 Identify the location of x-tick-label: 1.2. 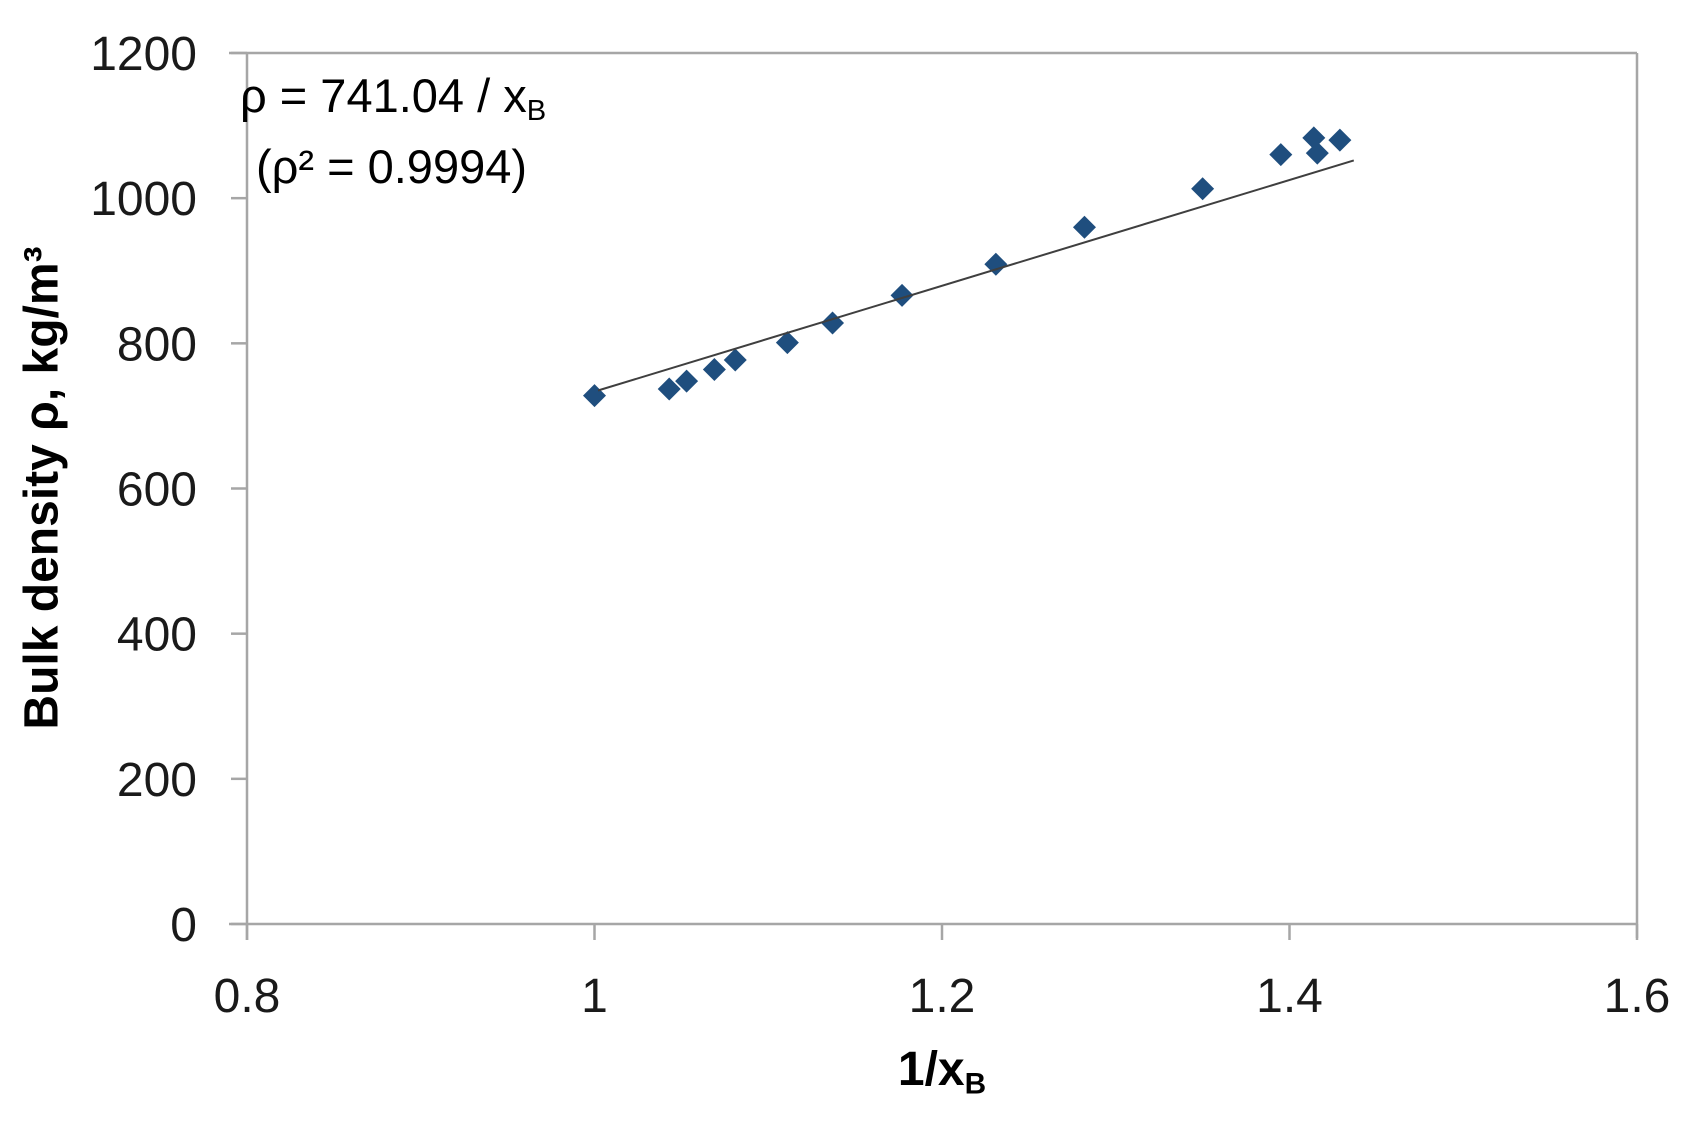
(942, 996).